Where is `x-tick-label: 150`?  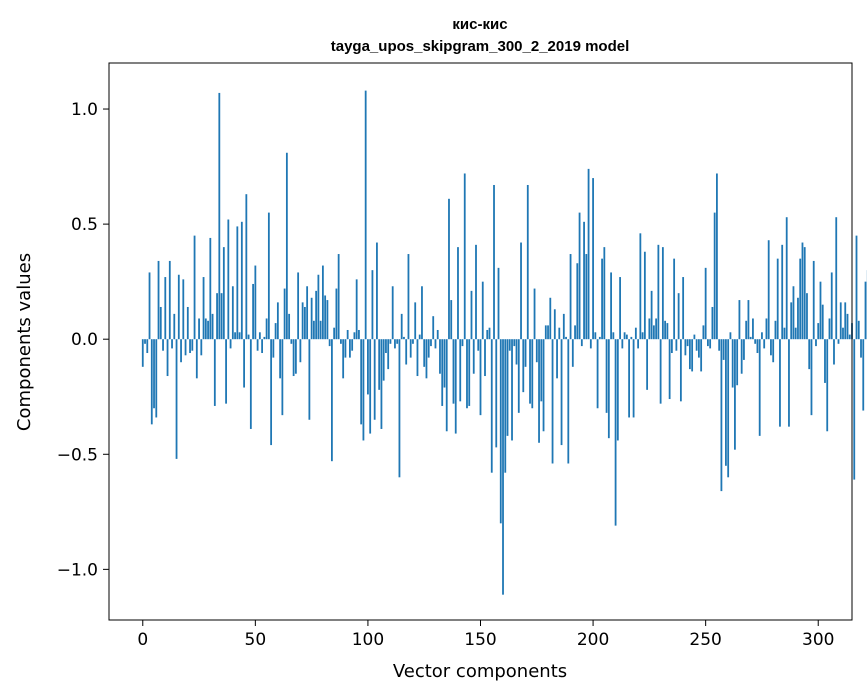
x-tick-label: 150 is located at coordinates (480, 640).